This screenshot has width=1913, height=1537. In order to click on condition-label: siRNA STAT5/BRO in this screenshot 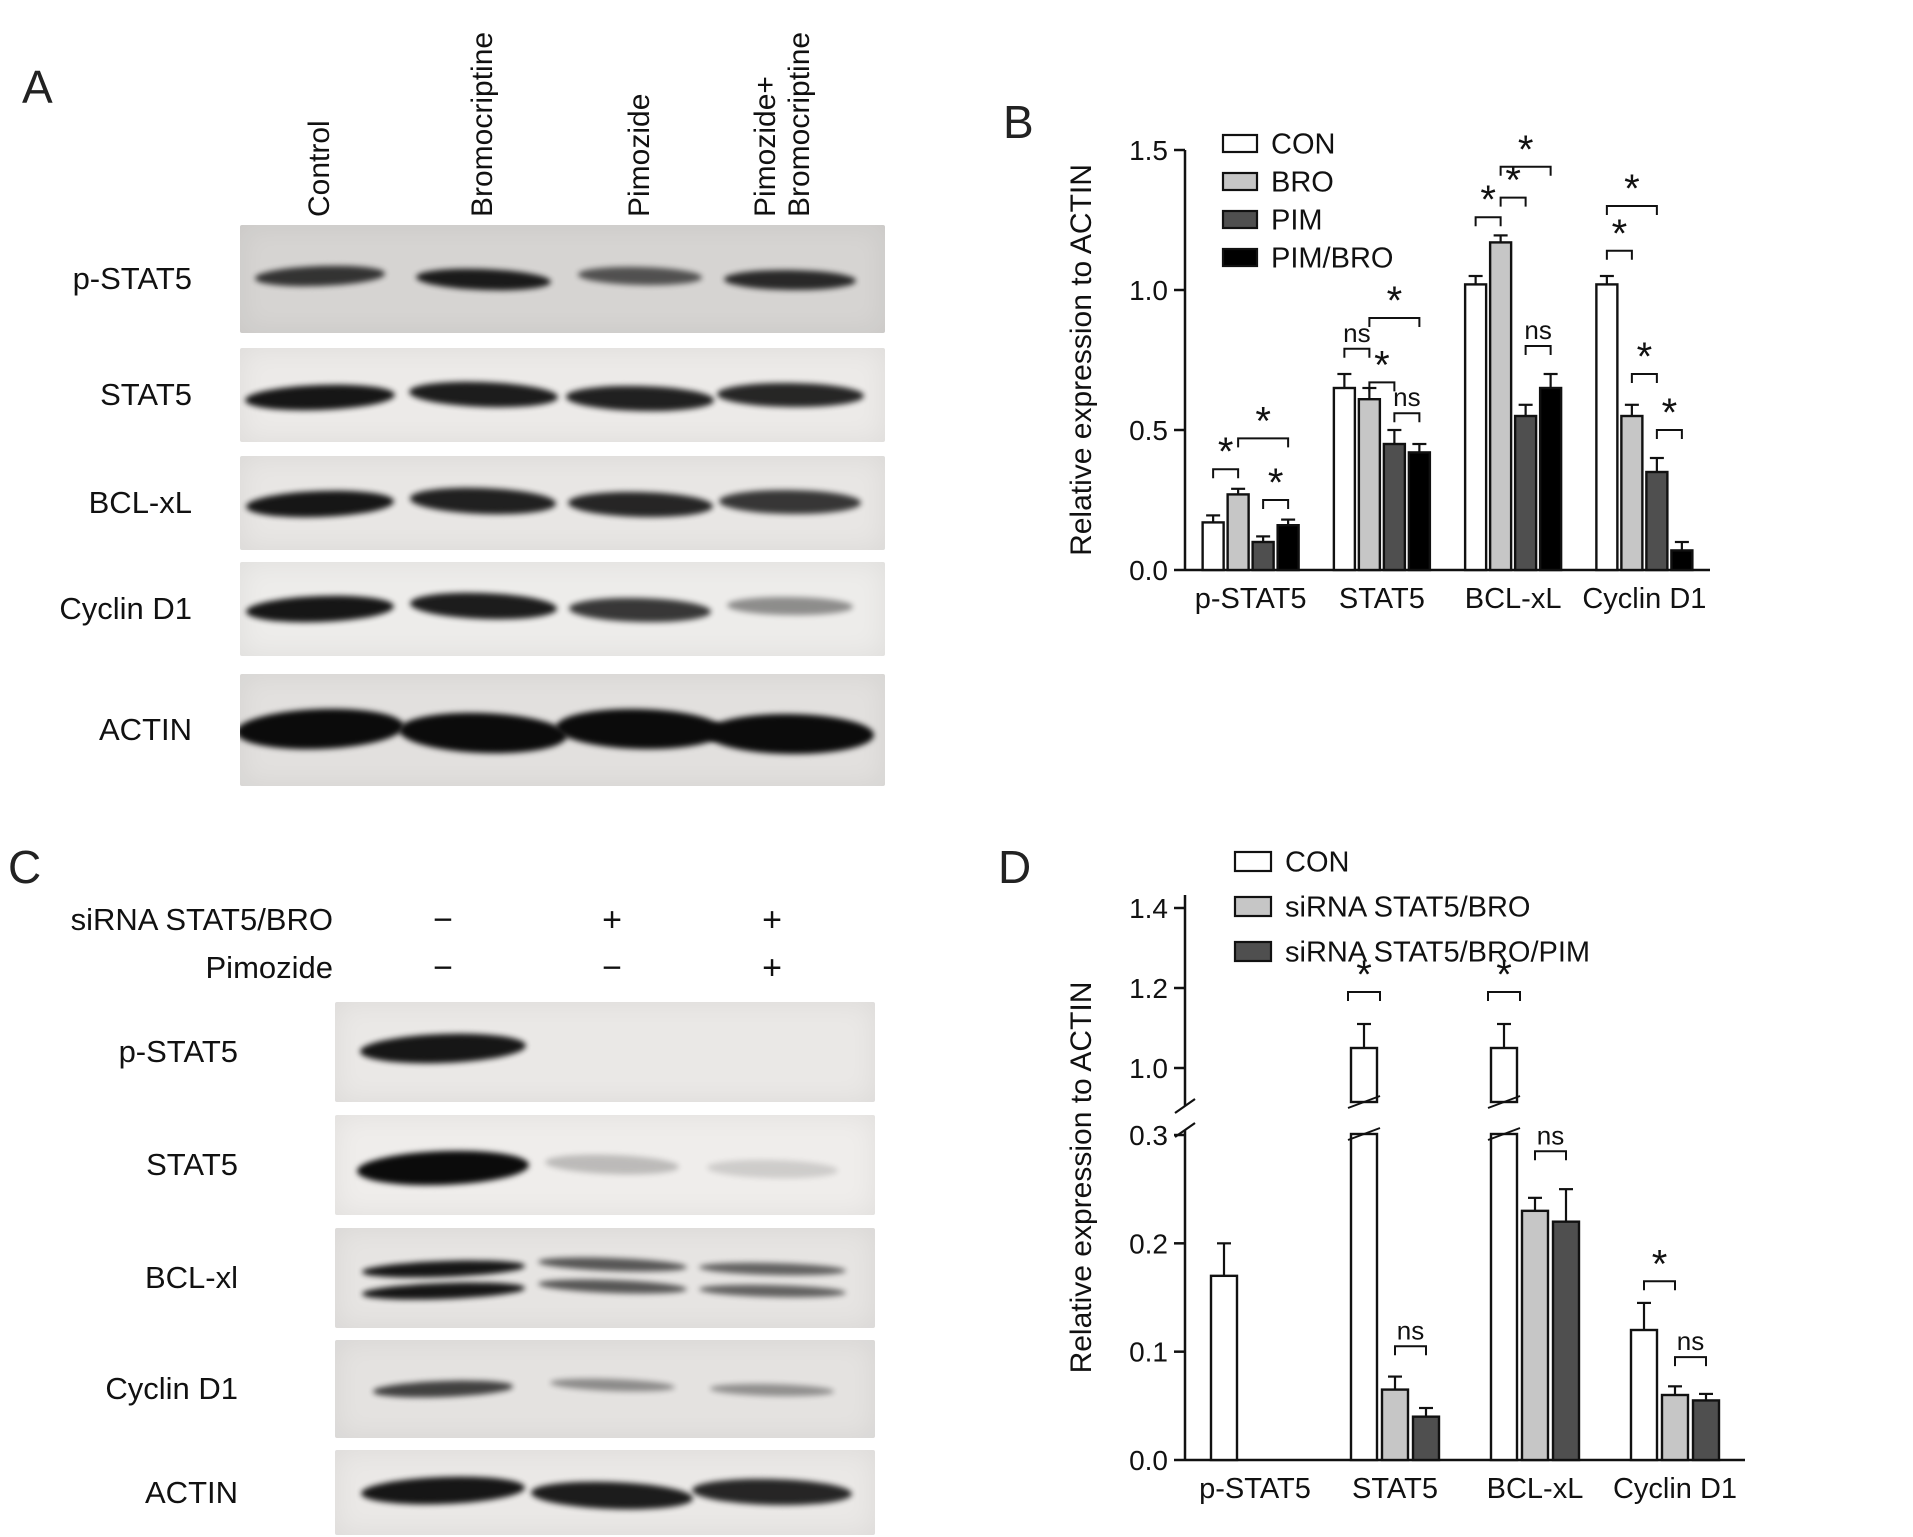, I will do `click(201, 919)`.